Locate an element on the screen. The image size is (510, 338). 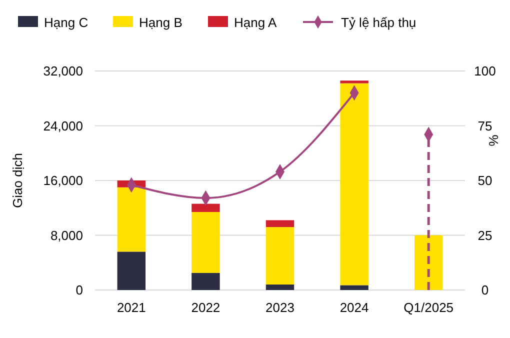
x-tick-label: 2022 is located at coordinates (205, 307).